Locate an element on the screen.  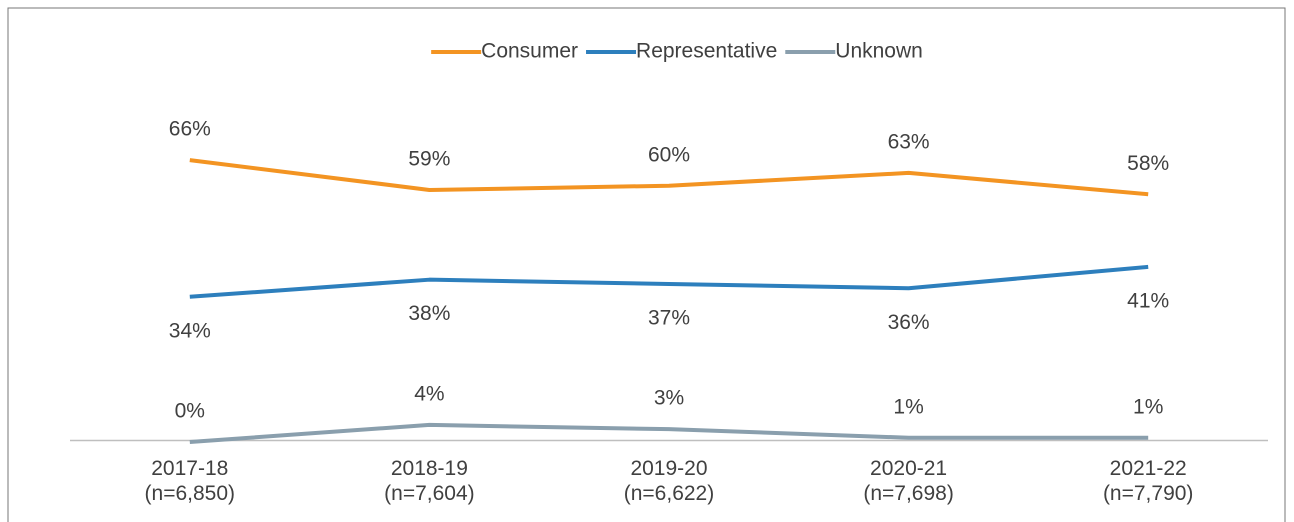
legend-label: Consumer is located at coordinates (529, 51).